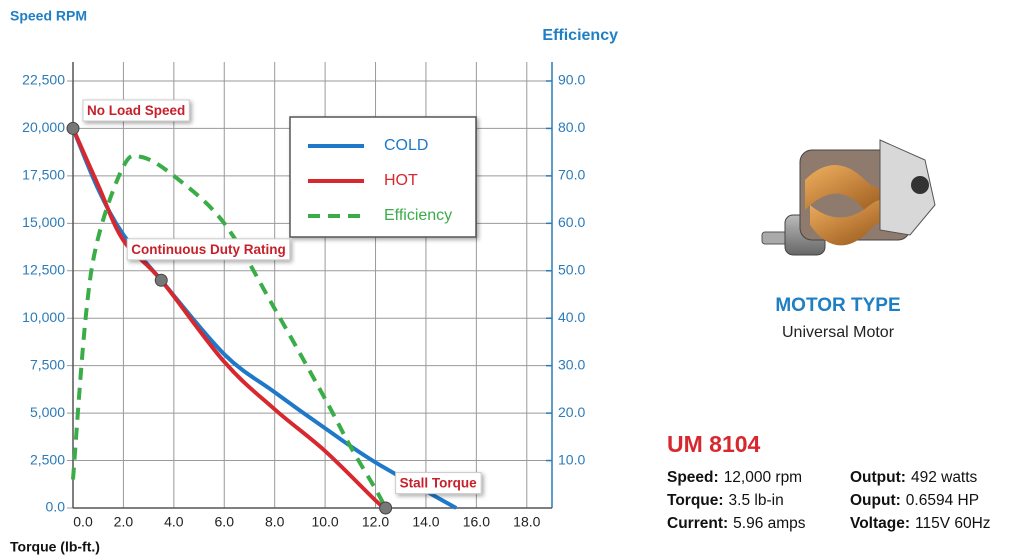 This screenshot has width=1012, height=560. I want to click on y-tick-label: 0.0, so click(56, 507).